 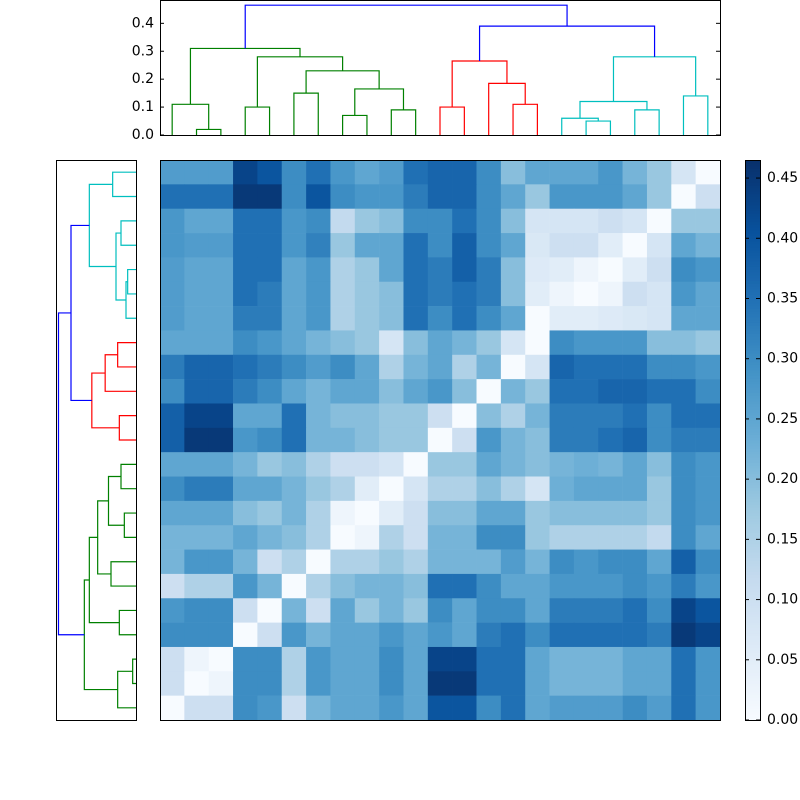 What do you see at coordinates (143, 135) in the screenshot?
I see `y-tick-label: 0.0` at bounding box center [143, 135].